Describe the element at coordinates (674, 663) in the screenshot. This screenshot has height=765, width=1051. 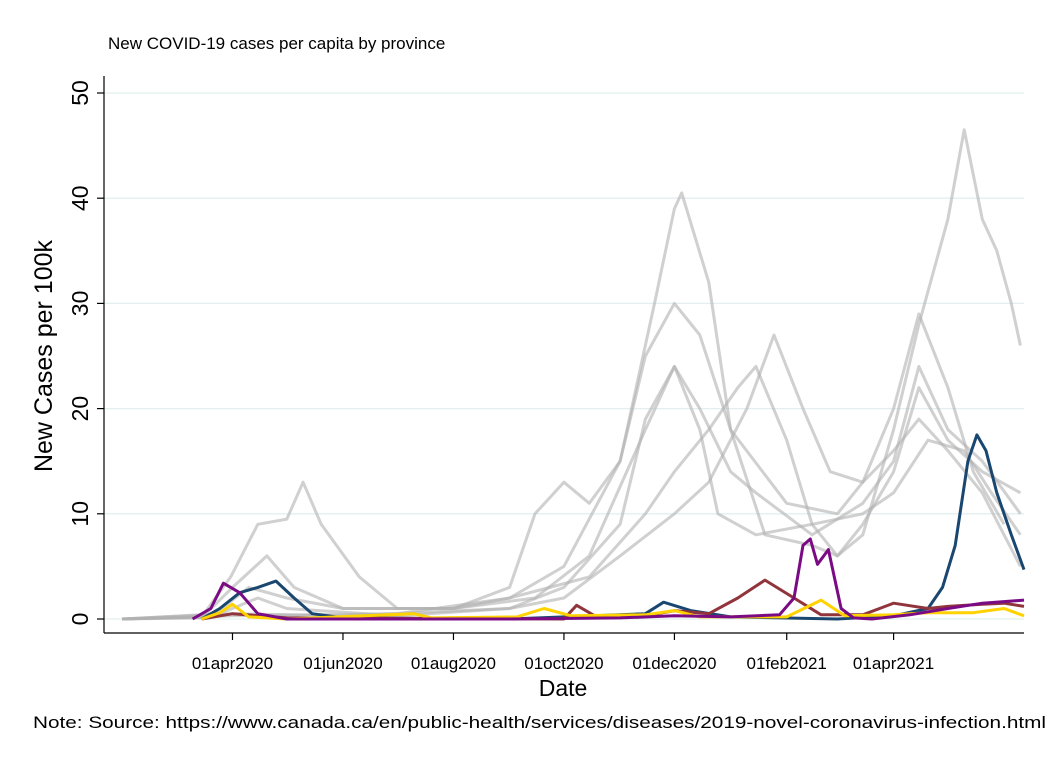
I see `x-tick-label-01dec2020: 01dec2020` at that location.